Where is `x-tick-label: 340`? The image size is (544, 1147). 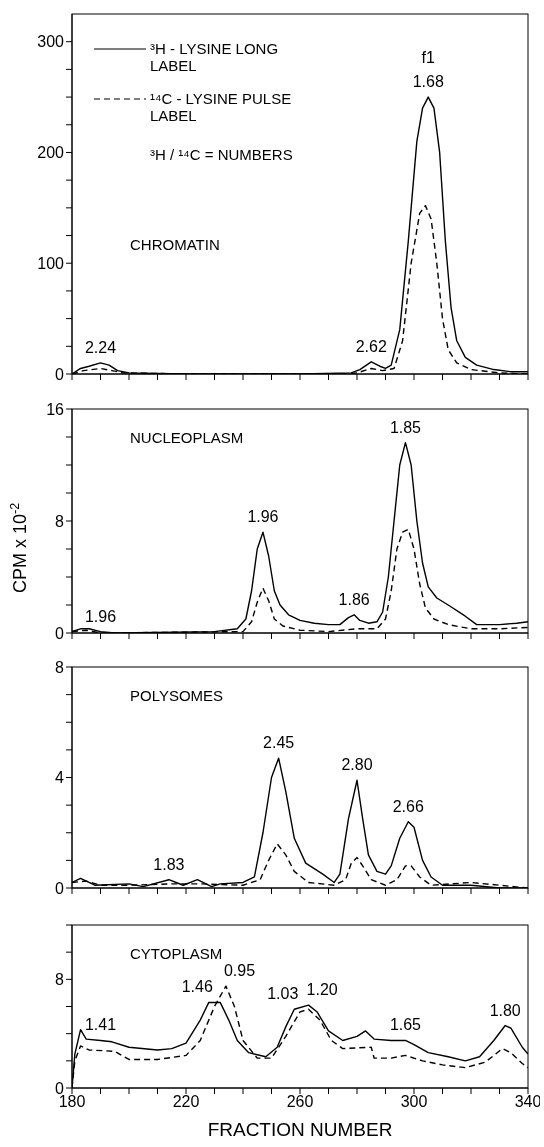
x-tick-label: 340 is located at coordinates (528, 1102).